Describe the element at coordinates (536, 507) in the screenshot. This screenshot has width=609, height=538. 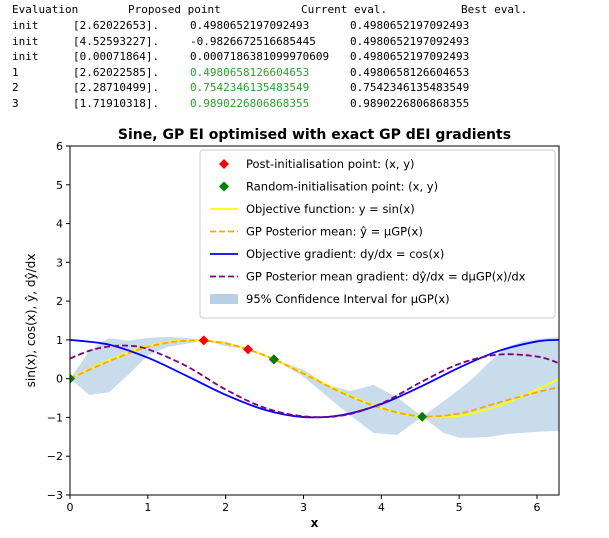
I see `x-tick-label: 6` at that location.